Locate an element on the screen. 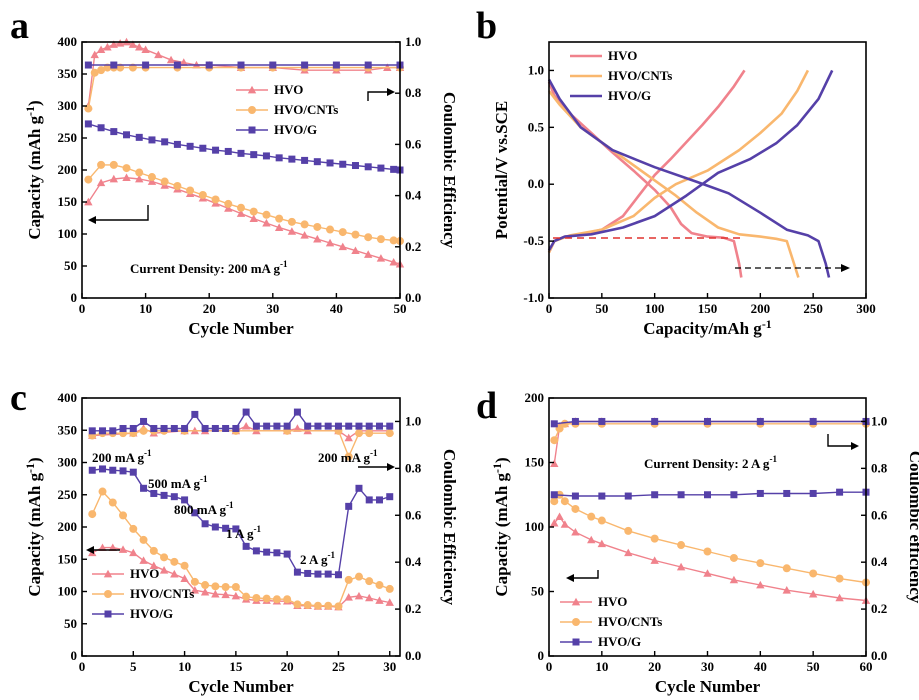  legend-label: HVO/CNTs is located at coordinates (162, 593).